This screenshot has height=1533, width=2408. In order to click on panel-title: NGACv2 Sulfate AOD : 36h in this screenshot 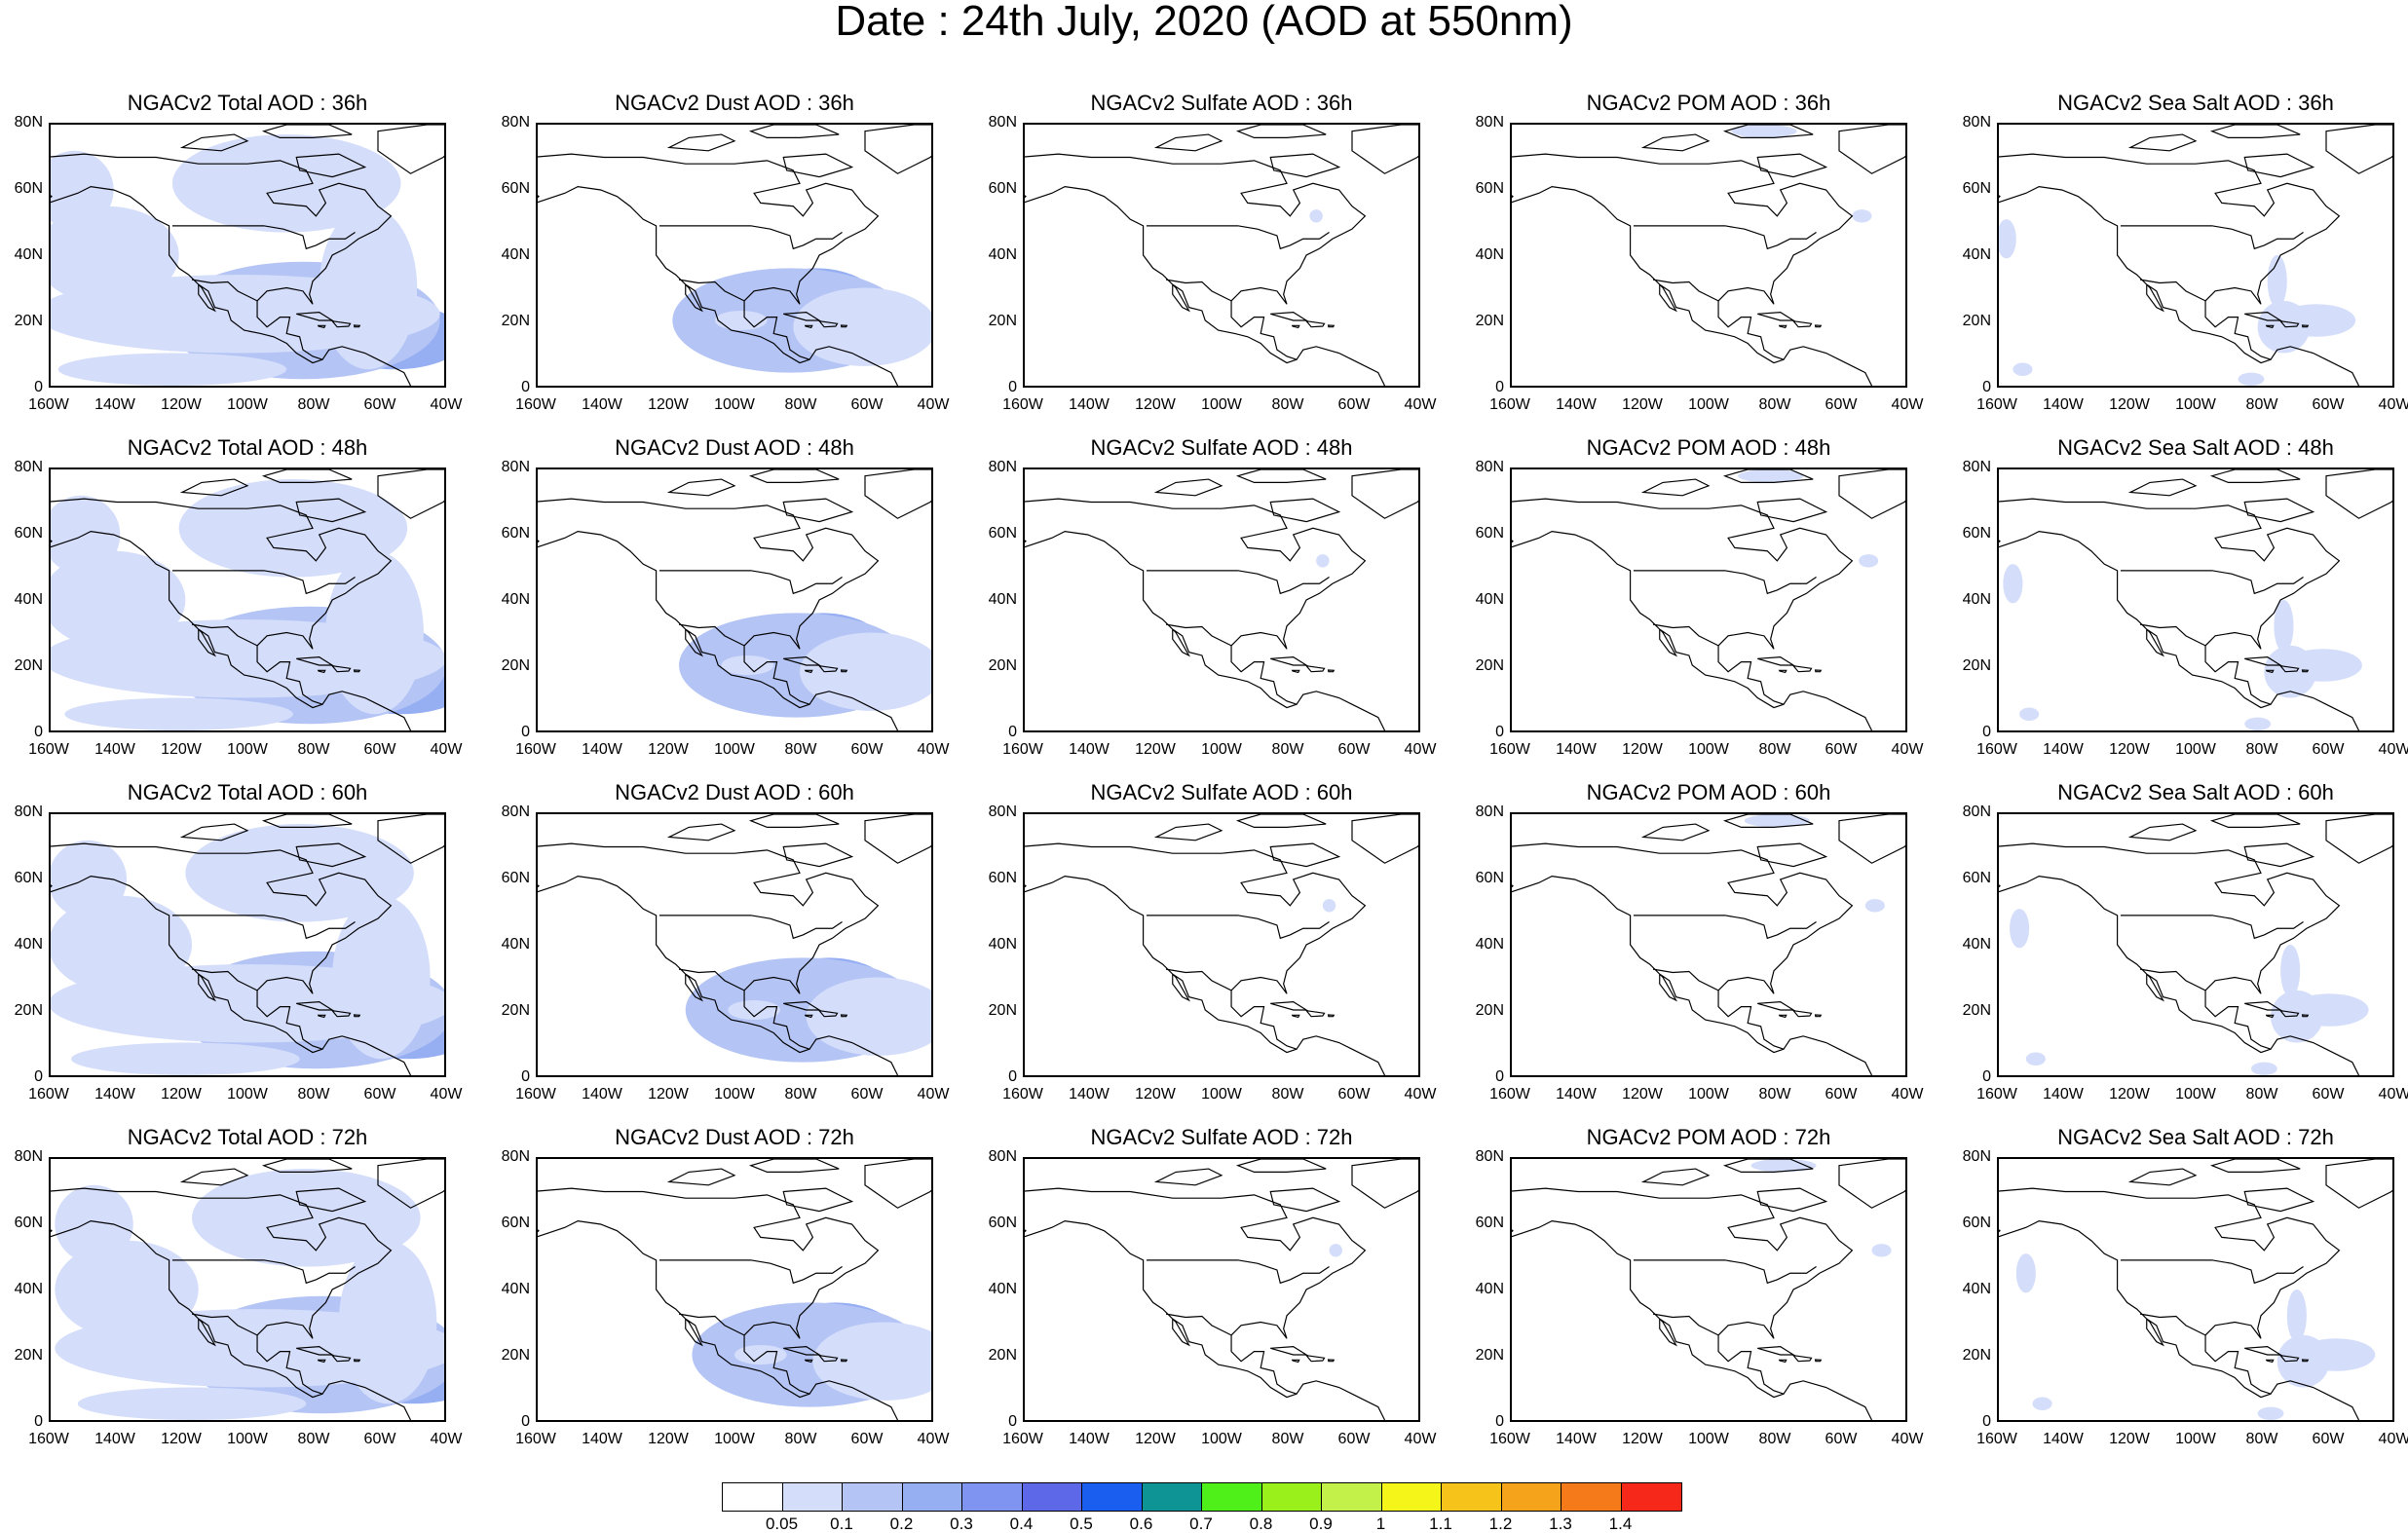, I will do `click(1221, 103)`.